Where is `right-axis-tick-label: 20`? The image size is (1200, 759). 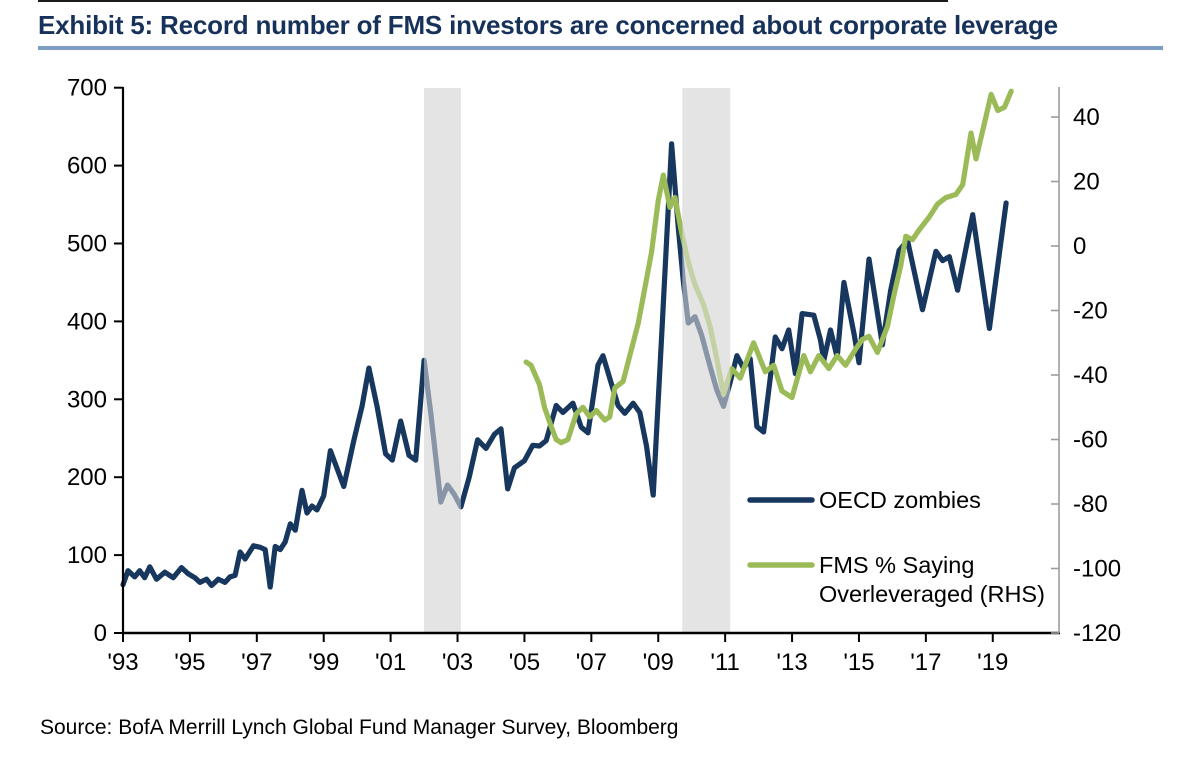 right-axis-tick-label: 20 is located at coordinates (1086, 182).